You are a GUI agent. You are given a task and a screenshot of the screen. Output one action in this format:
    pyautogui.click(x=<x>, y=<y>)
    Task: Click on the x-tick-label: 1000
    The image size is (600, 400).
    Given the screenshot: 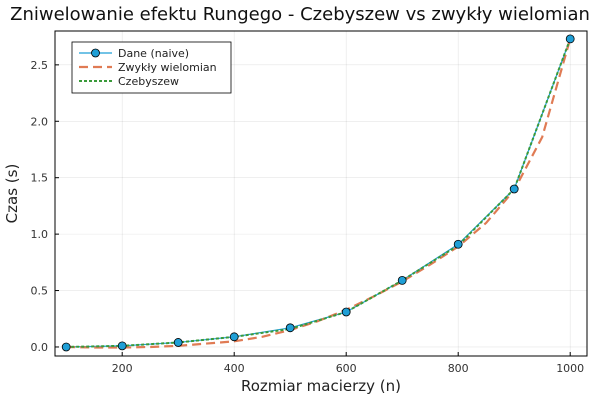 What is the action you would take?
    pyautogui.click(x=570, y=368)
    